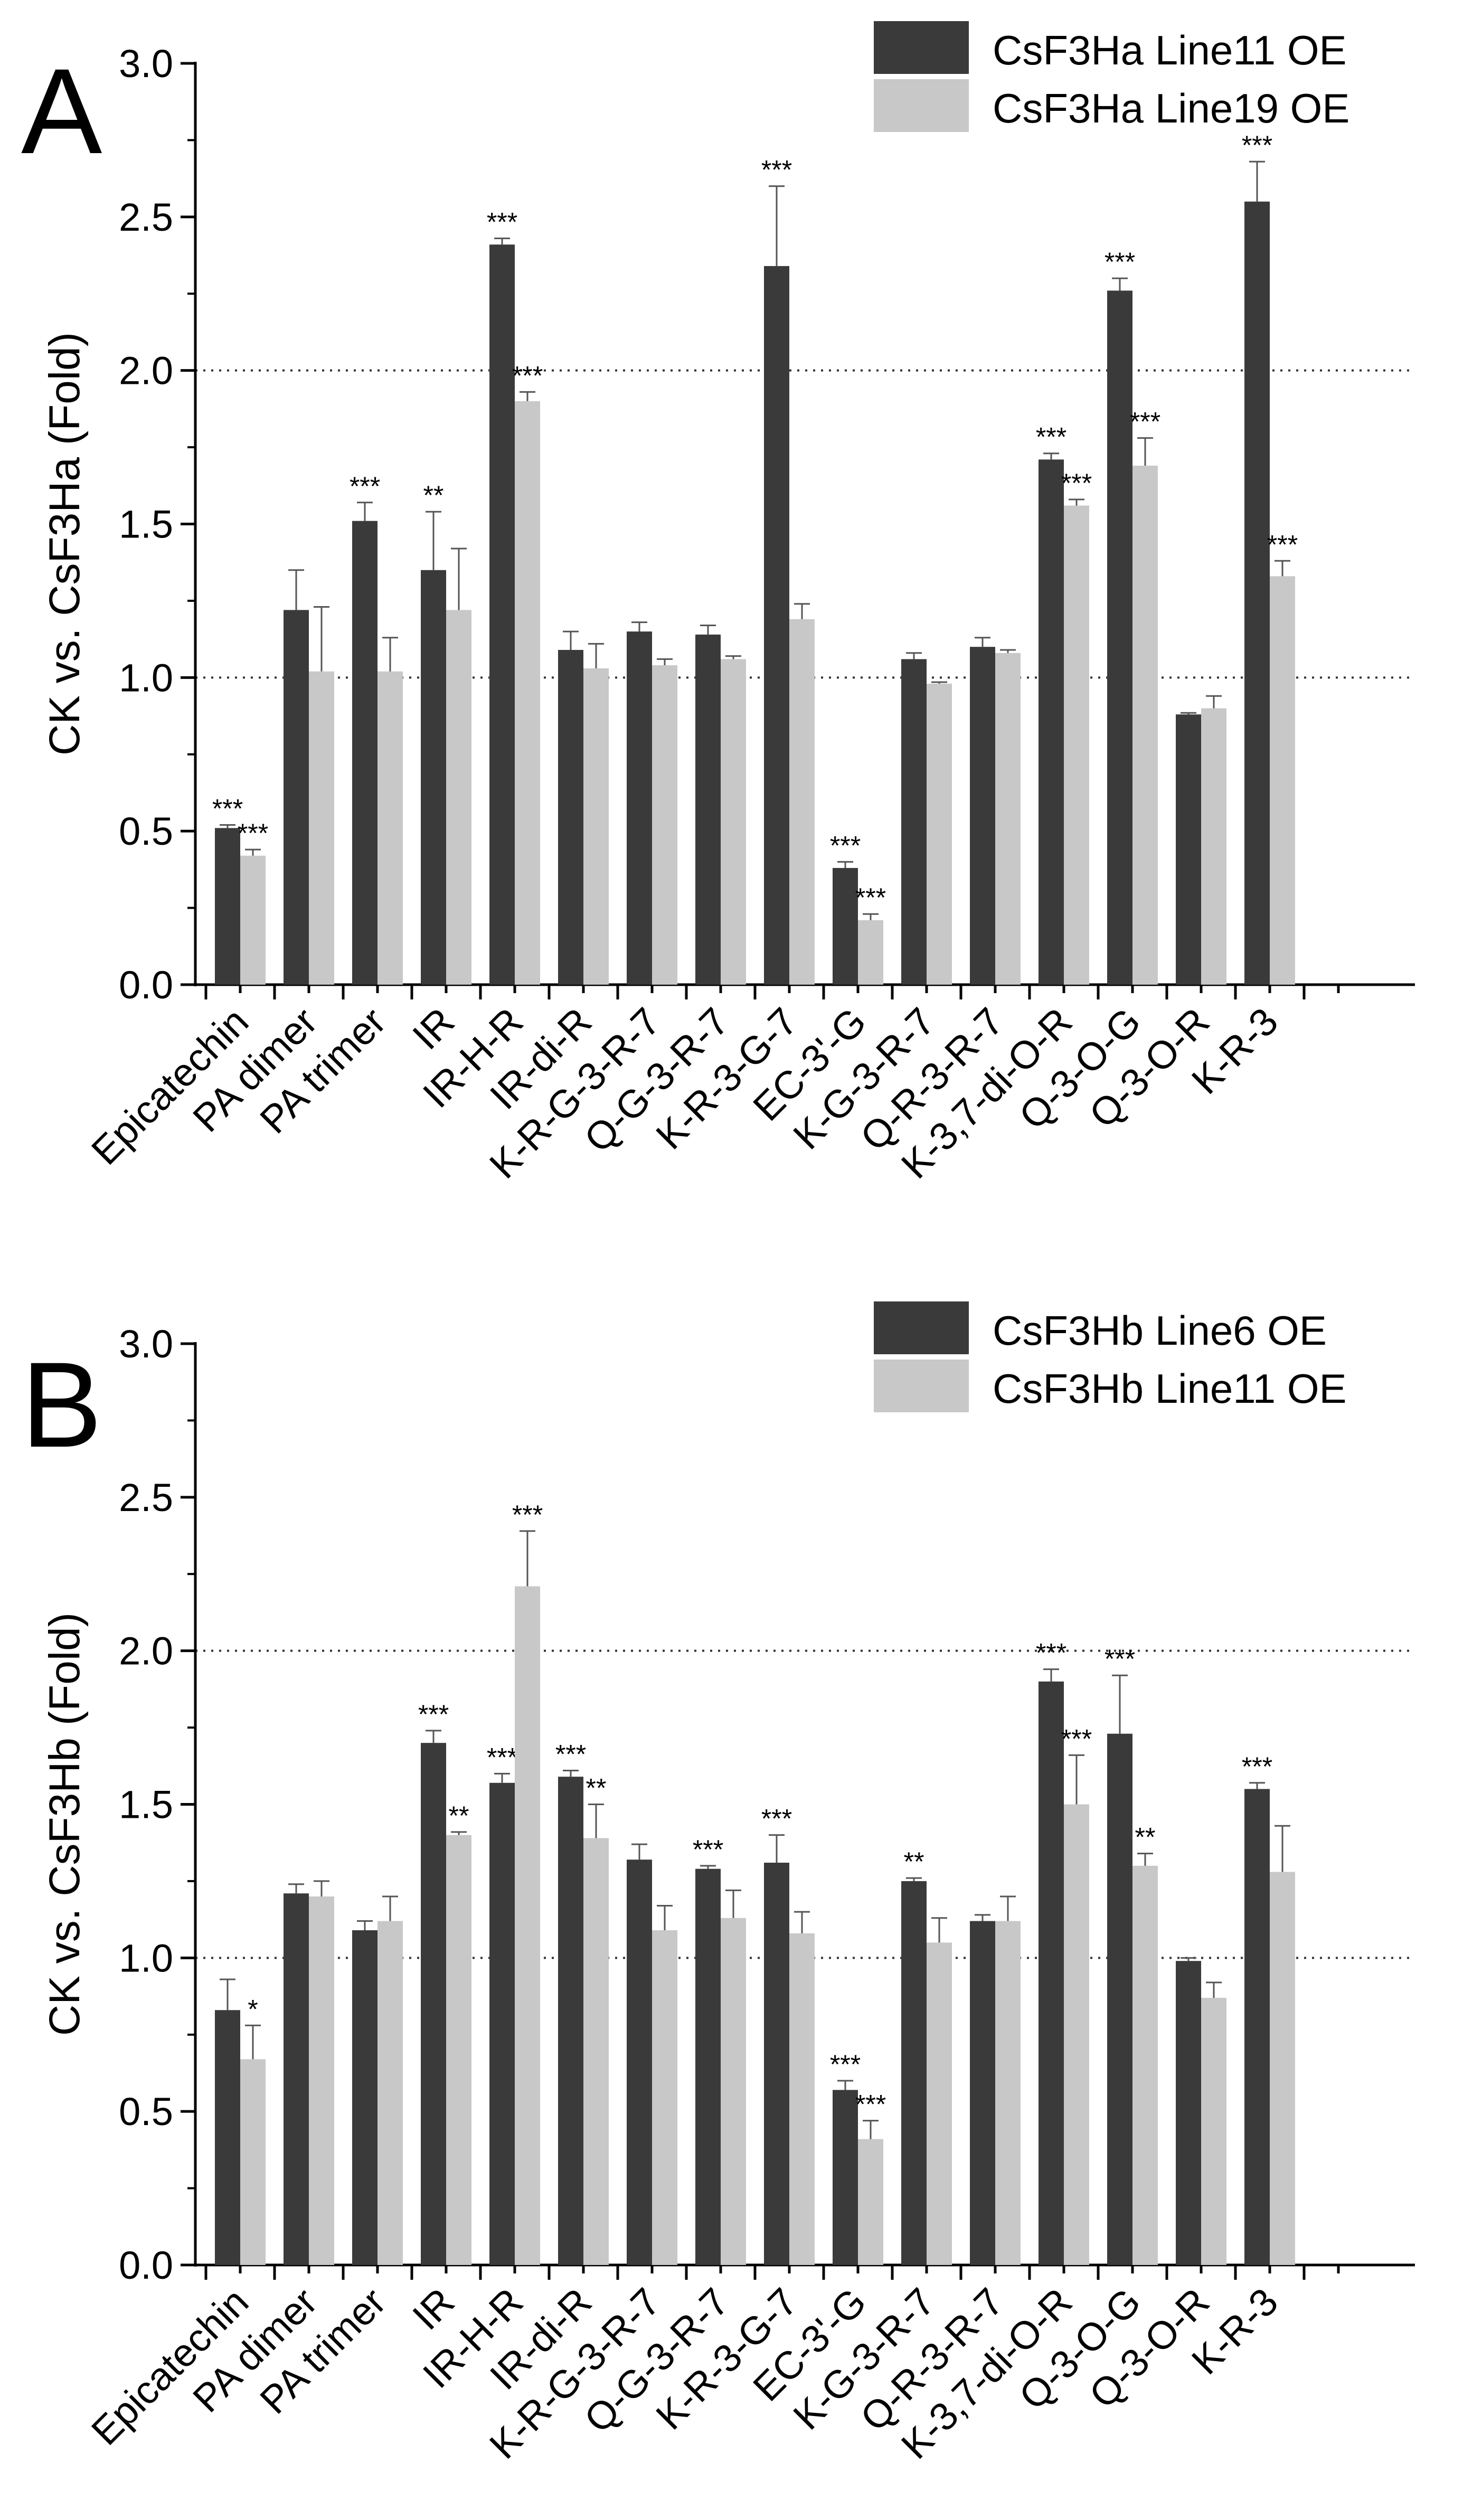 This screenshot has width=1463, height=2520. What do you see at coordinates (1160, 1330) in the screenshot?
I see `legend-label-series-1: CsF3Hb Line6 OE` at bounding box center [1160, 1330].